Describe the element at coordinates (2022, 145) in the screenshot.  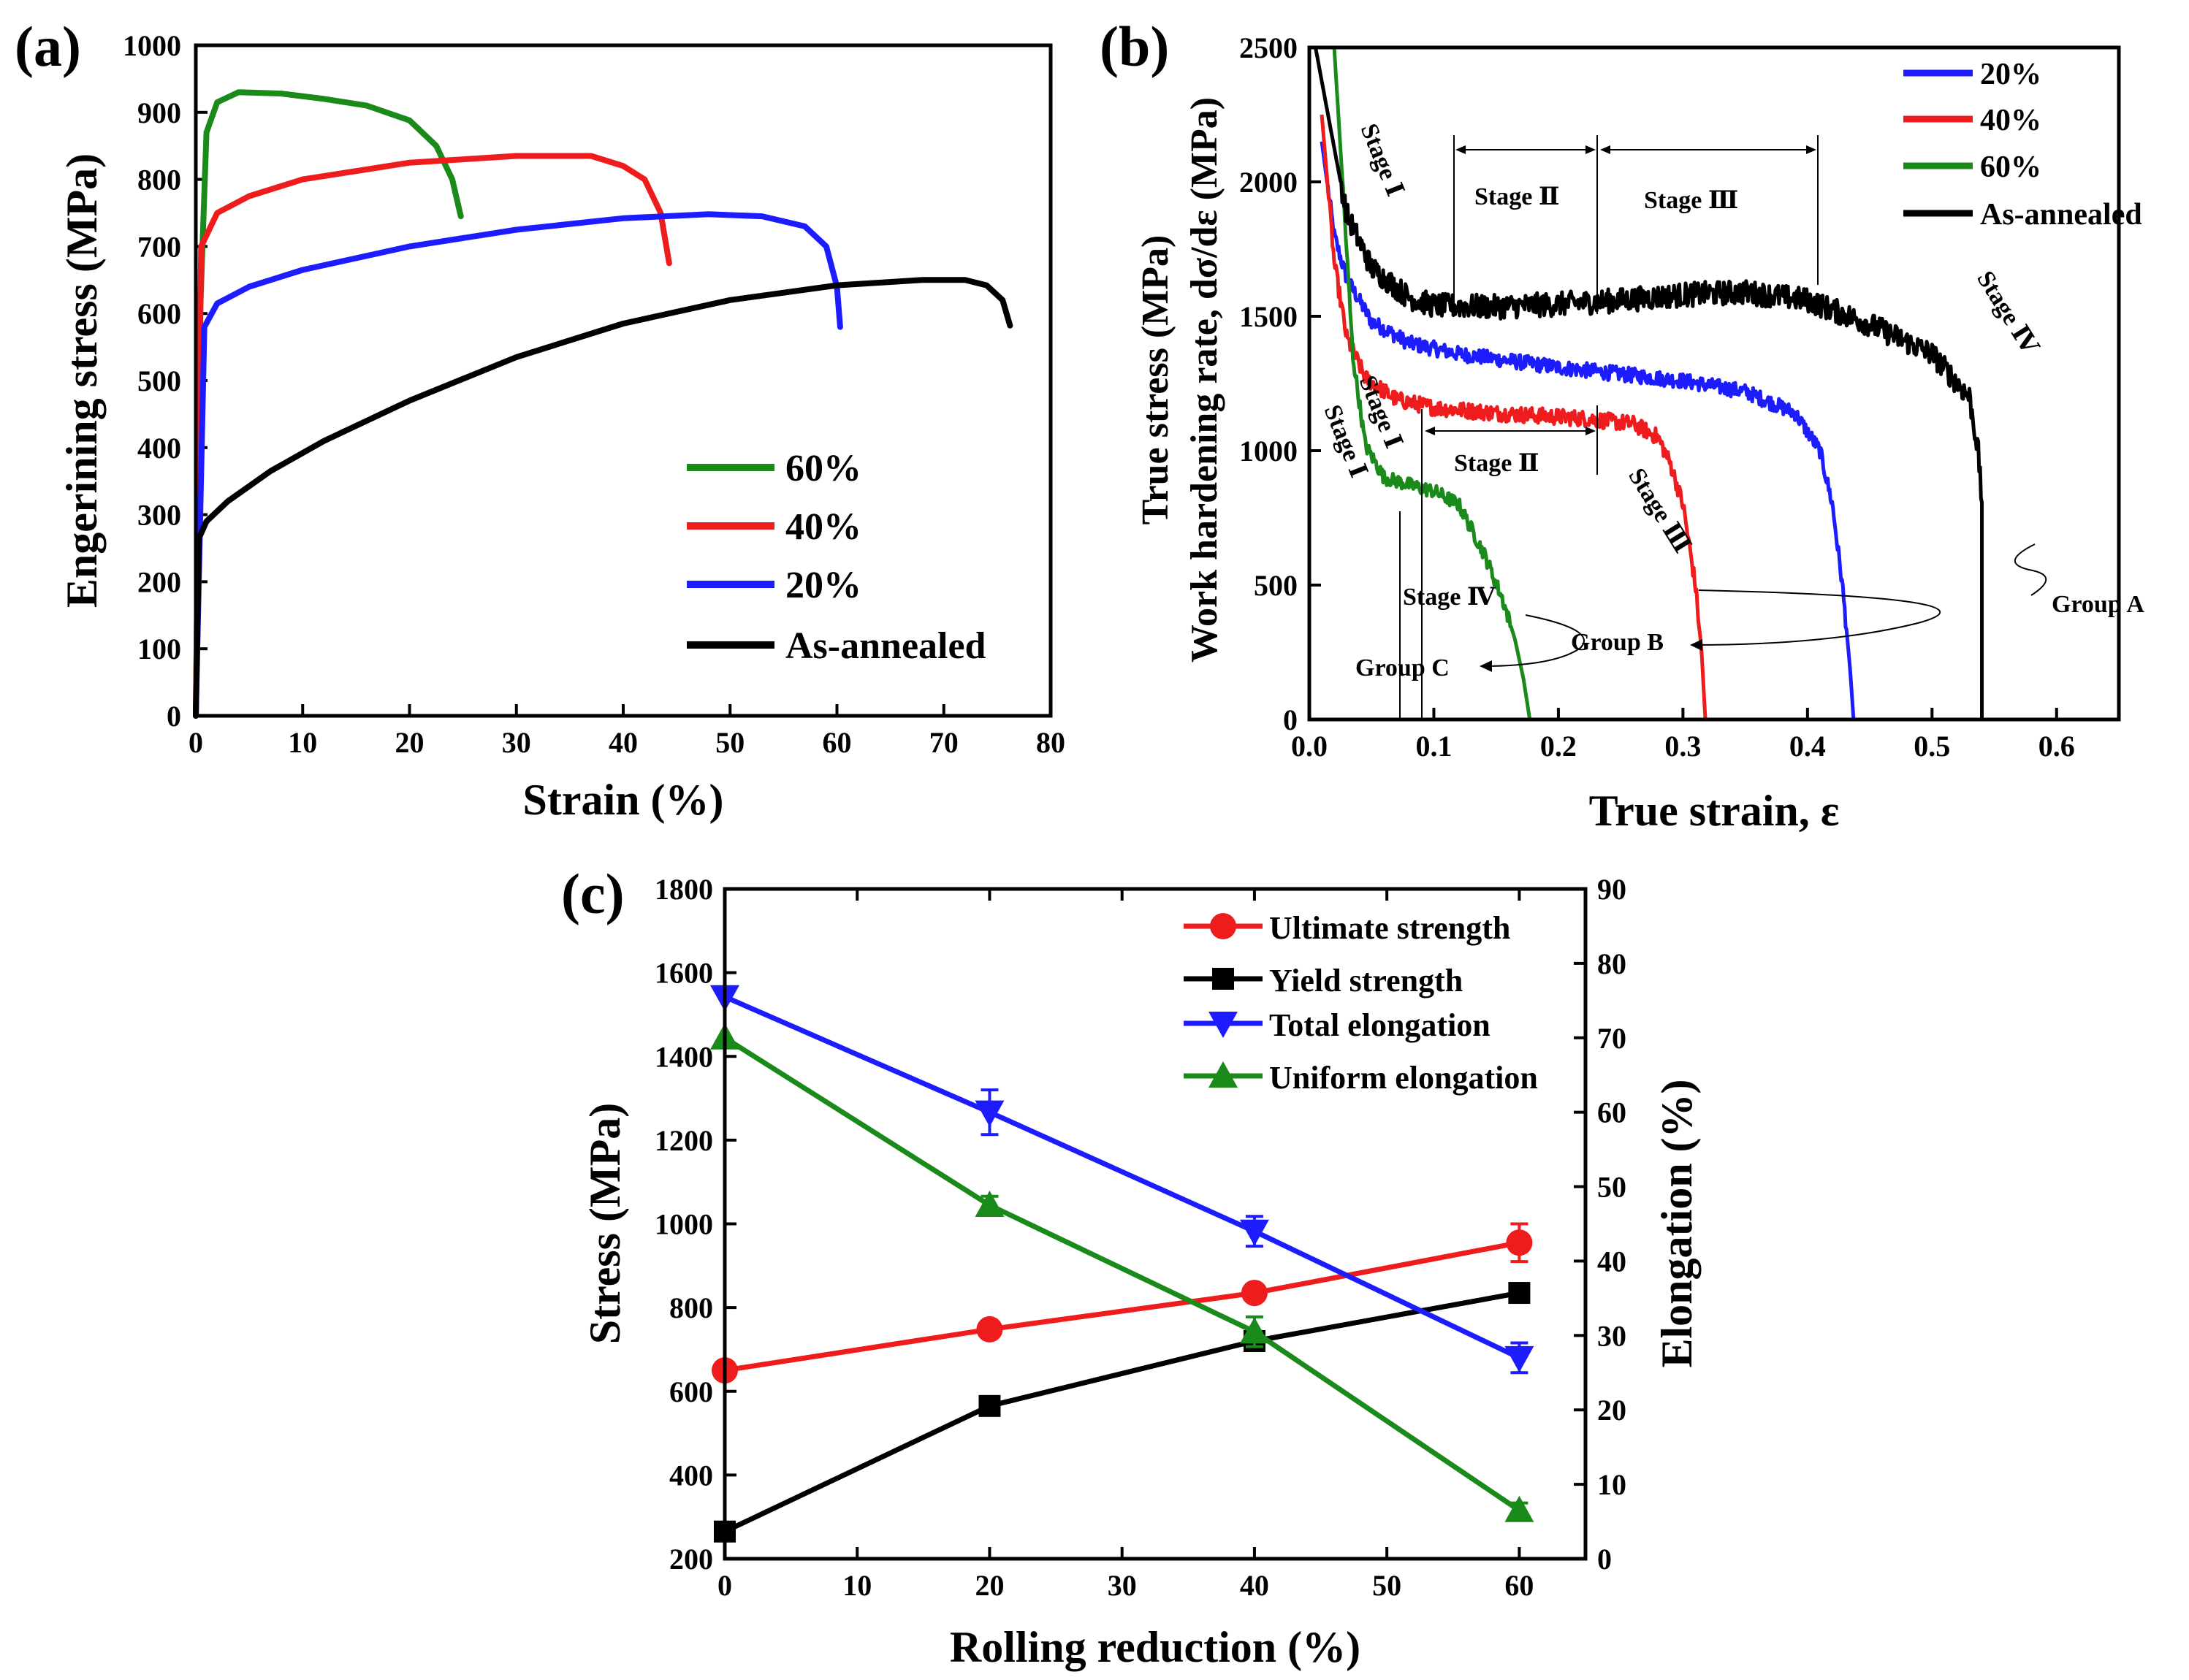
I see `panel-b-legend: 20% 40% 60% As-annealed` at that location.